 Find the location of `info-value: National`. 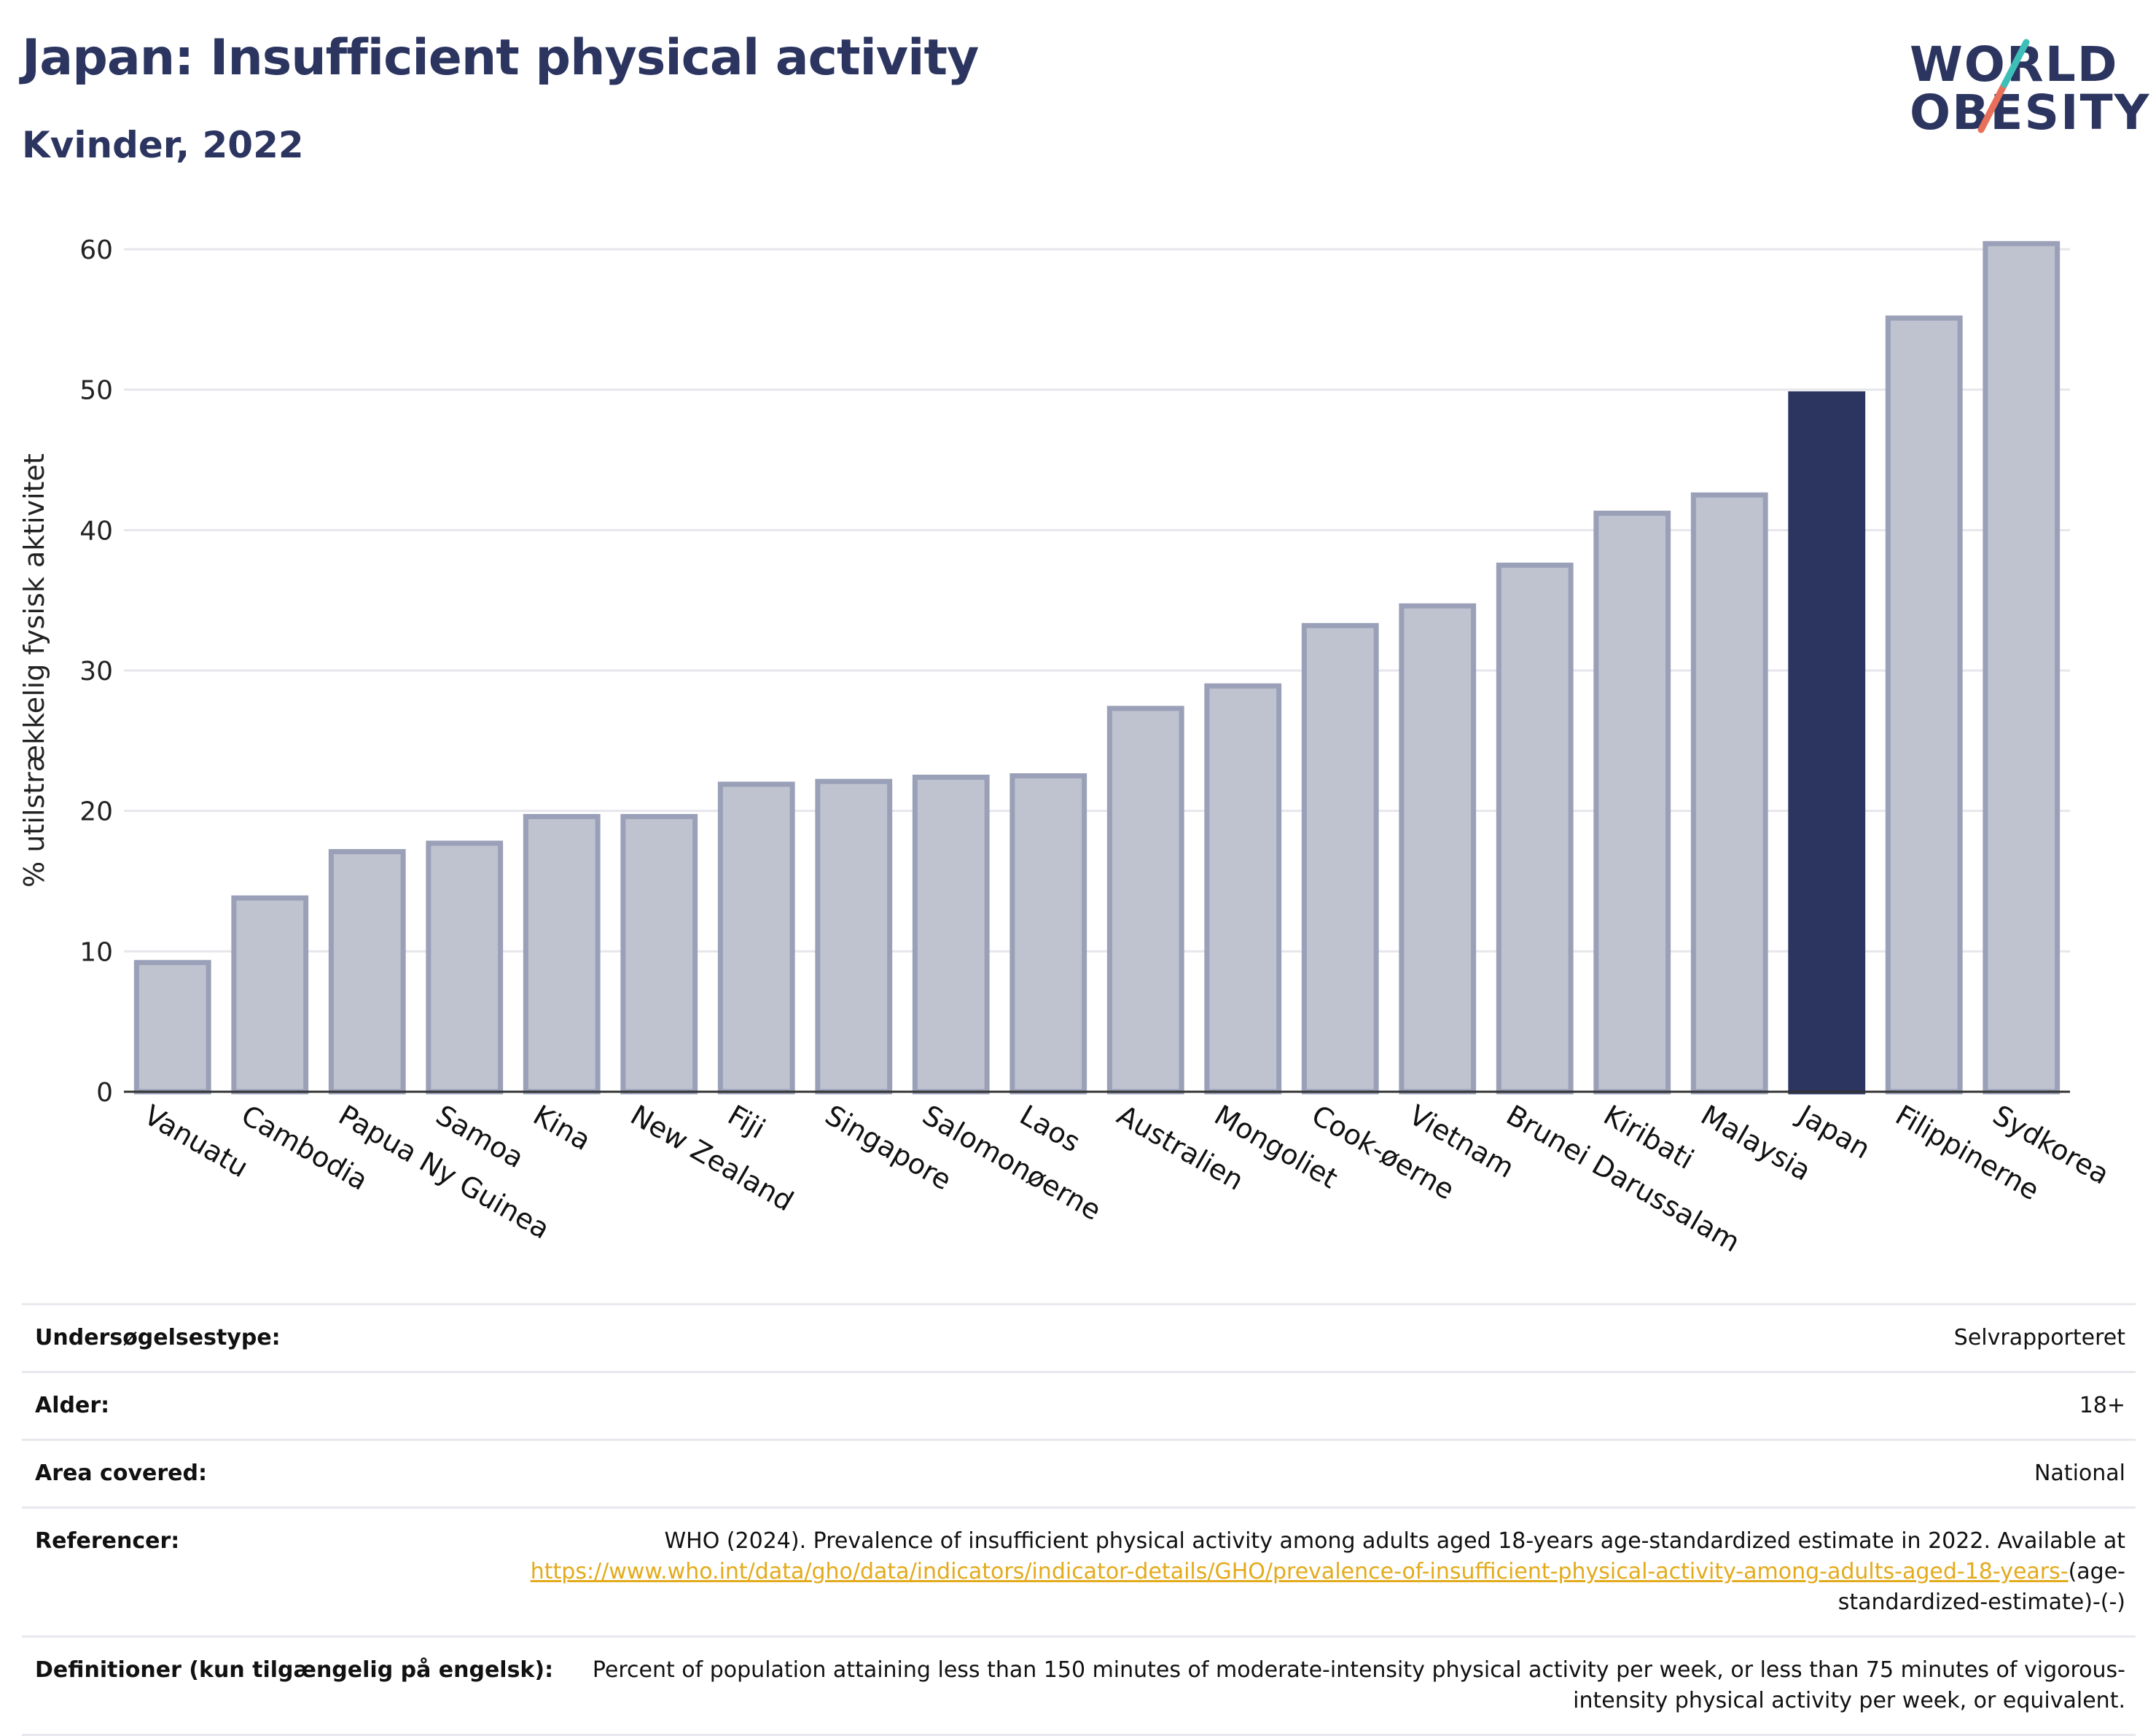

info-value: National is located at coordinates (2080, 1473).